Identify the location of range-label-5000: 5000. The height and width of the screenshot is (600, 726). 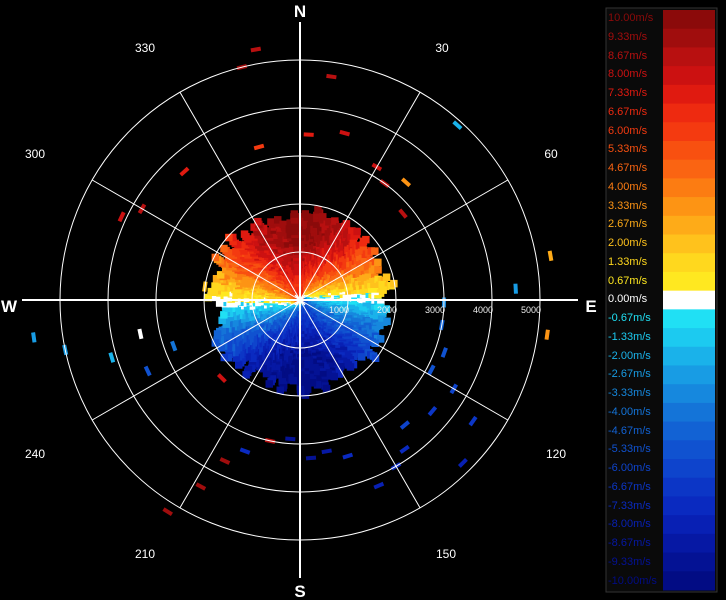
(531, 310).